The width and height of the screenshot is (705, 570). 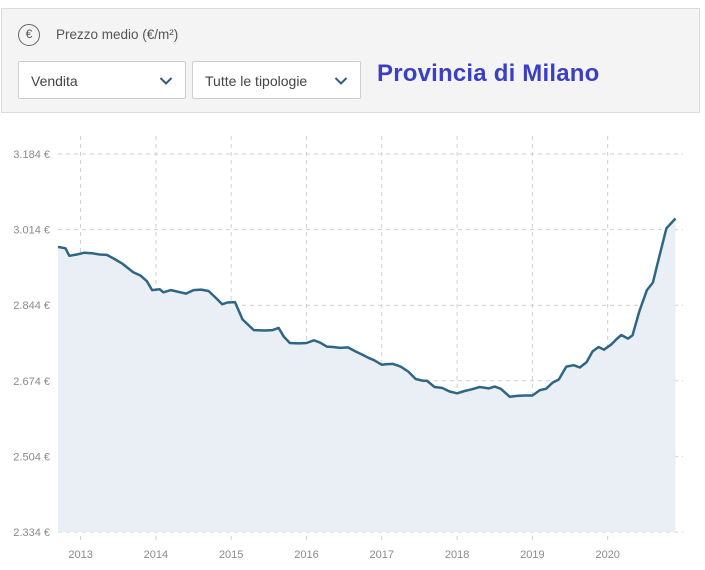 I want to click on x-tick-label: 2018, so click(x=457, y=555).